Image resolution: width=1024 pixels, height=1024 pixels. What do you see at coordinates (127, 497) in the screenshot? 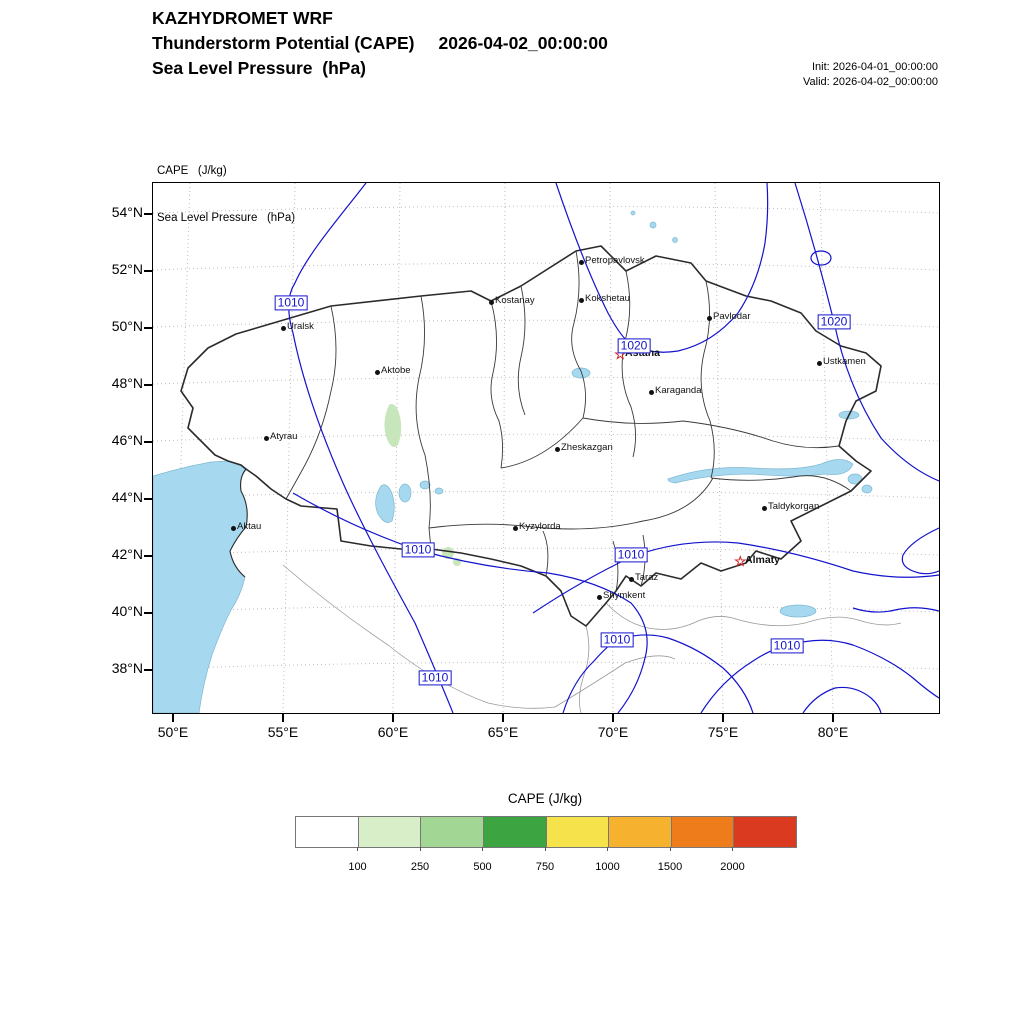
I see `lat-tick-label: 44°N` at bounding box center [127, 497].